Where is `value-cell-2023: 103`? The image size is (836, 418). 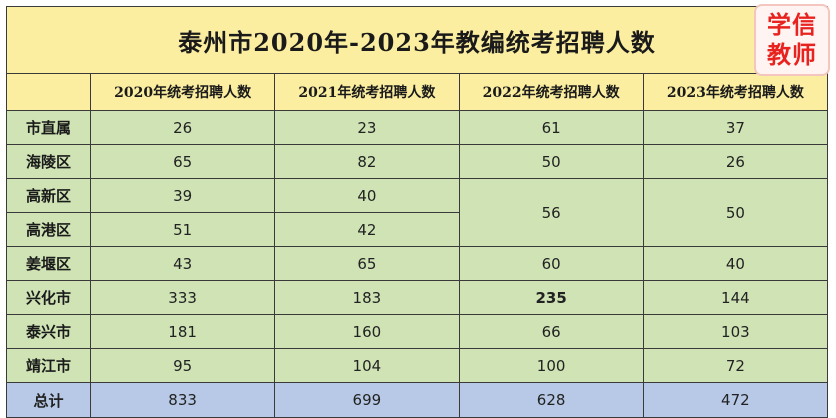
value-cell-2023: 103 is located at coordinates (735, 331).